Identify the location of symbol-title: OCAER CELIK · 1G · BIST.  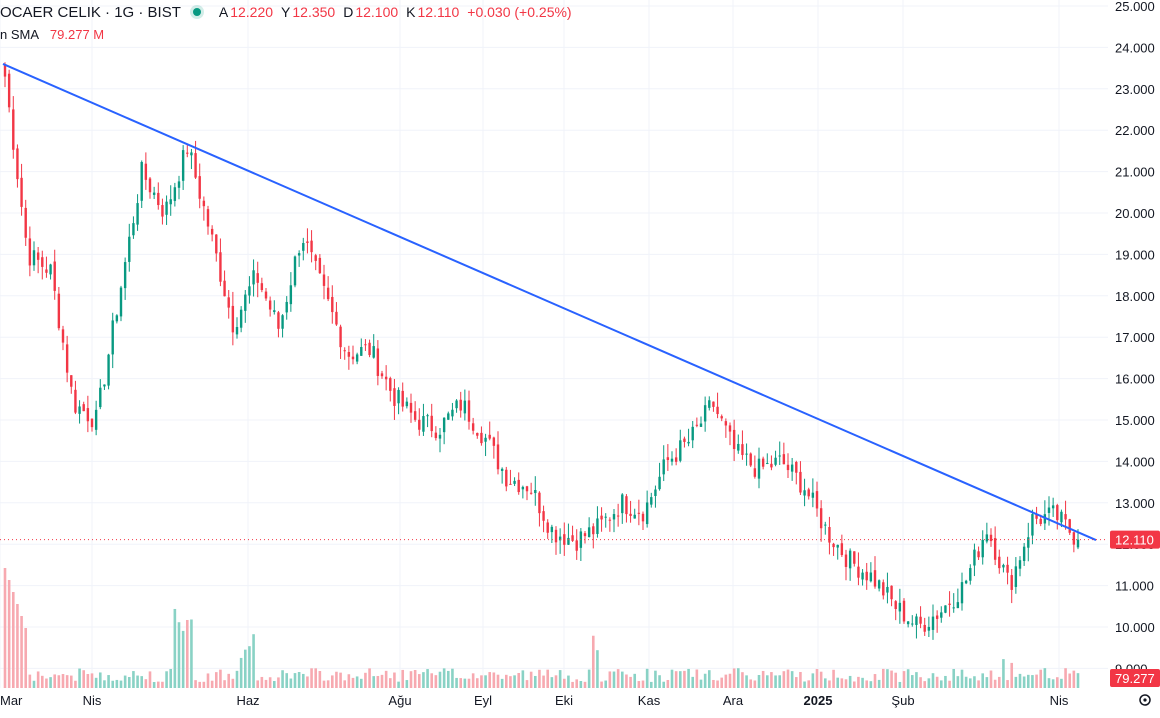
(90, 12).